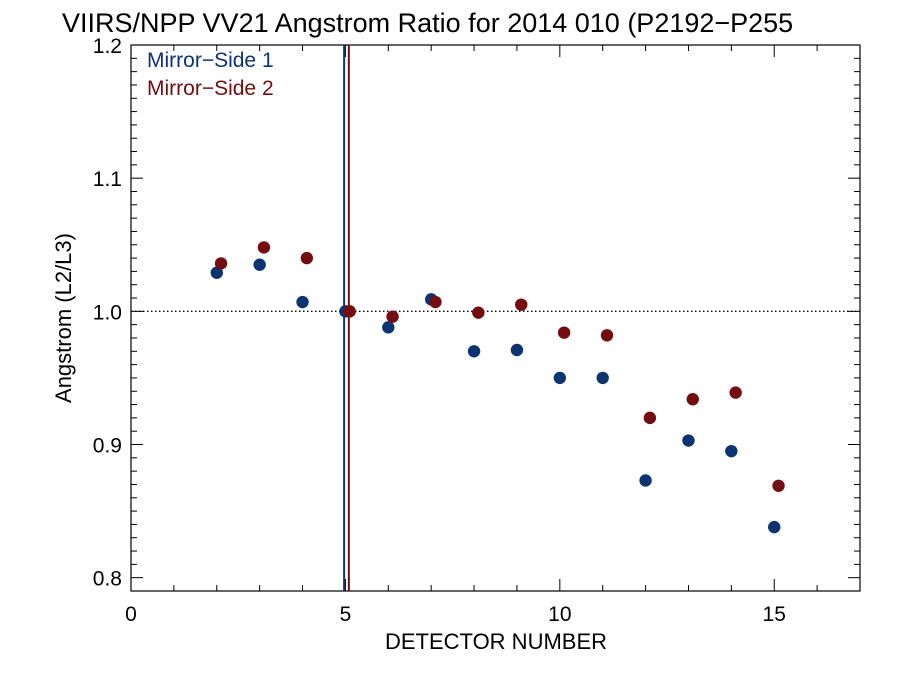 The height and width of the screenshot is (675, 900). What do you see at coordinates (210, 60) in the screenshot?
I see `legend-entry-1: Mirror−Side 1` at bounding box center [210, 60].